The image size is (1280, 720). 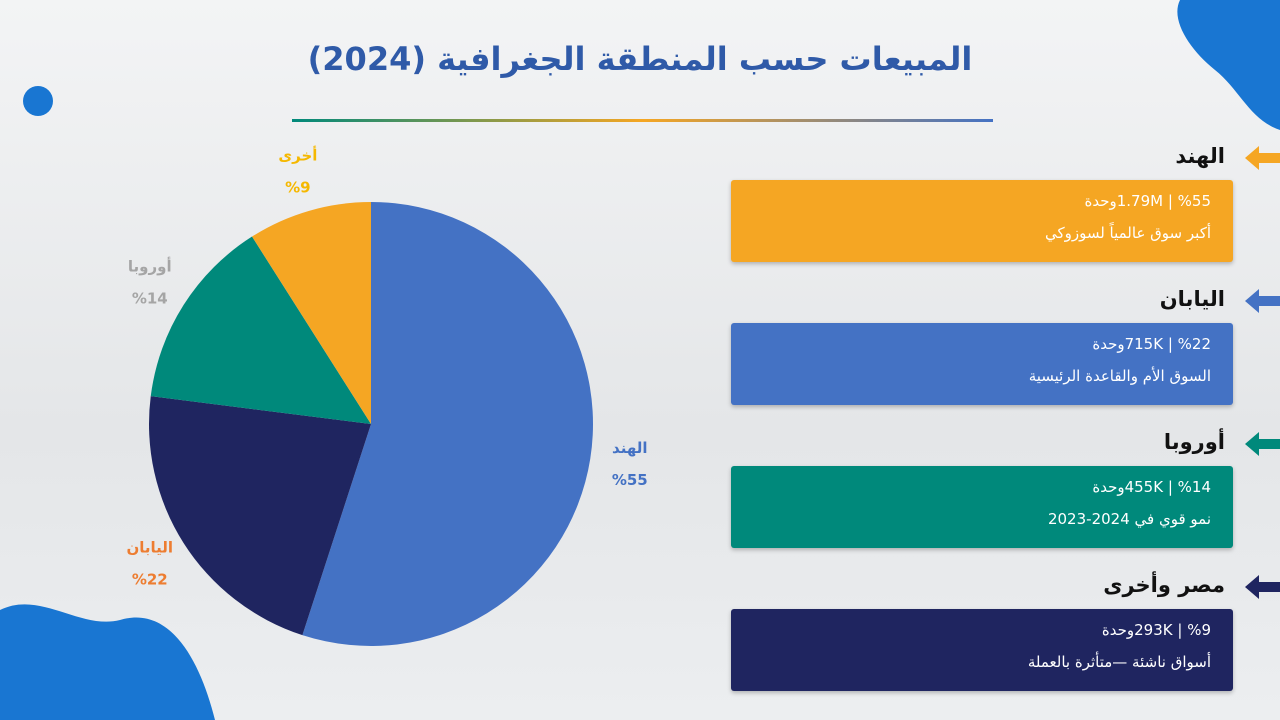 What do you see at coordinates (150, 299) in the screenshot?
I see `slice-value: %14` at bounding box center [150, 299].